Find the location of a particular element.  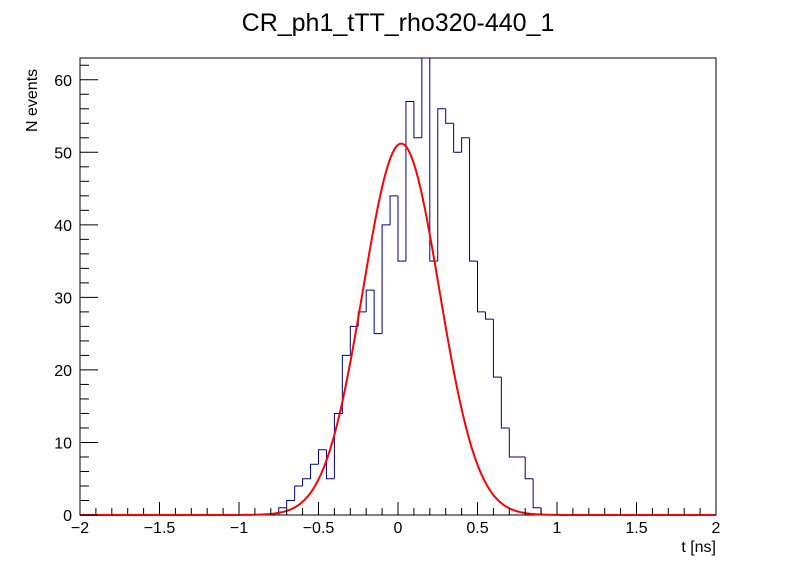

y-tick-label: 40 is located at coordinates (63, 226).